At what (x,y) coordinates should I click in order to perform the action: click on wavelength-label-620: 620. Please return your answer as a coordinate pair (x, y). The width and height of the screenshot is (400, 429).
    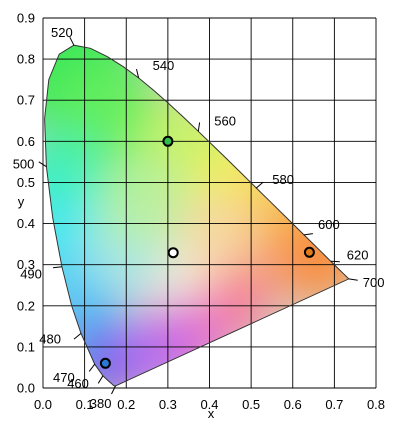
    Looking at the image, I should click on (358, 254).